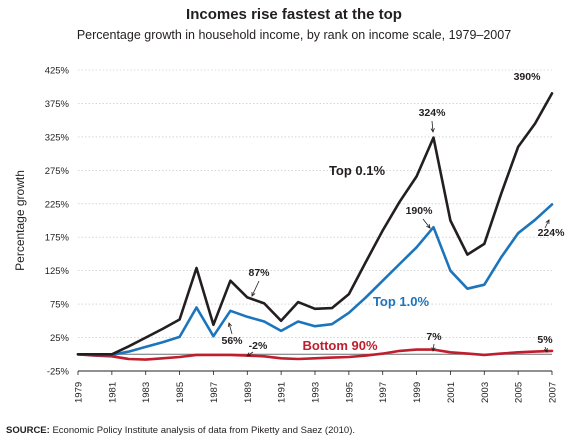  What do you see at coordinates (60, 338) in the screenshot?
I see `y-tick-label: 25%` at bounding box center [60, 338].